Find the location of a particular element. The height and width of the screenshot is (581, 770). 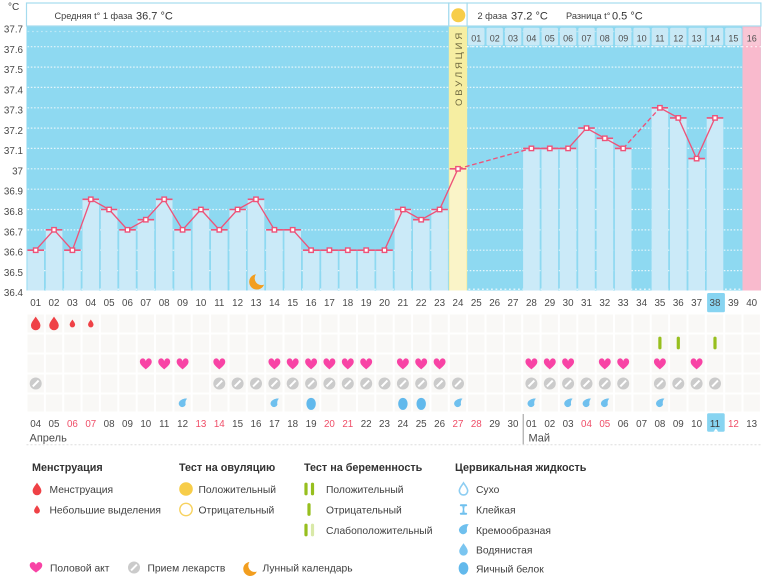

svg-text: 17 is located at coordinates (329, 303).